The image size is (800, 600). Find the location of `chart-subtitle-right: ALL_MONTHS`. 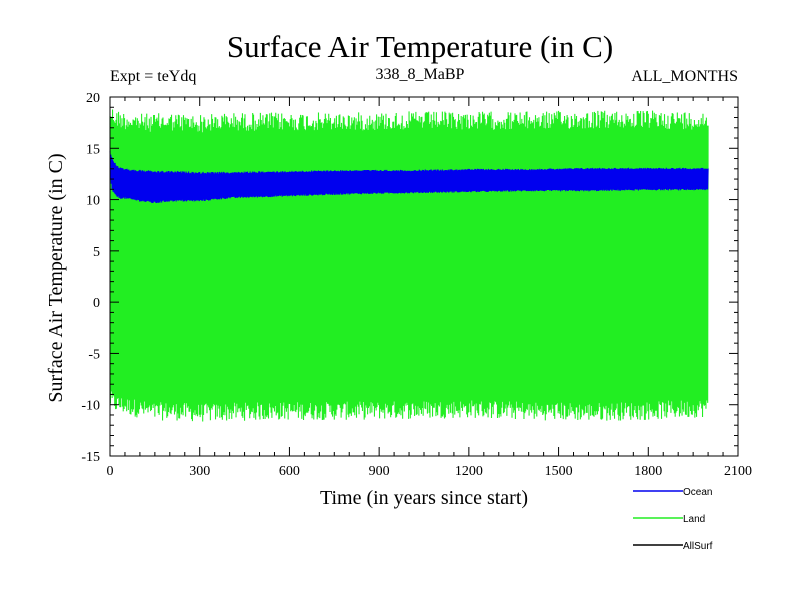

chart-subtitle-right: ALL_MONTHS is located at coordinates (684, 76).